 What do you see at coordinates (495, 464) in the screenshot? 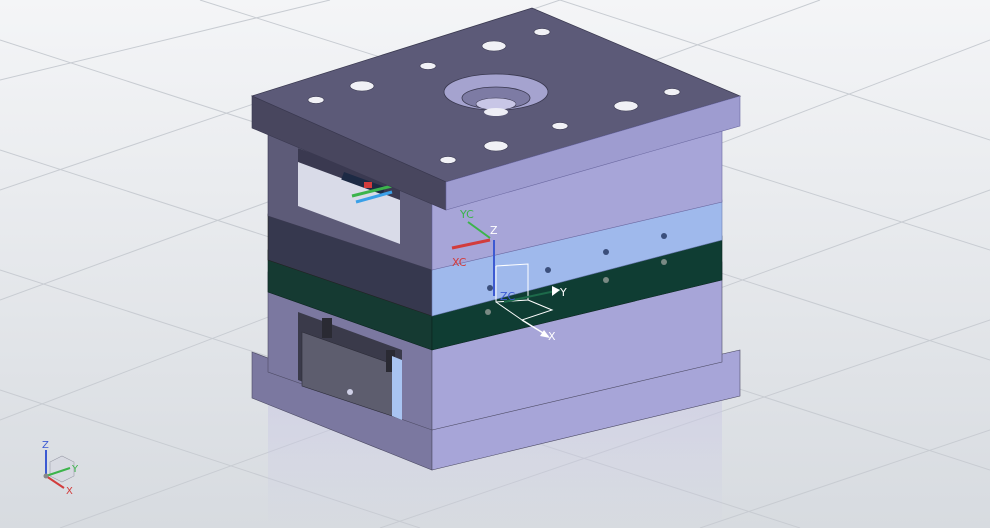
I see `floor-reflection` at bounding box center [495, 464].